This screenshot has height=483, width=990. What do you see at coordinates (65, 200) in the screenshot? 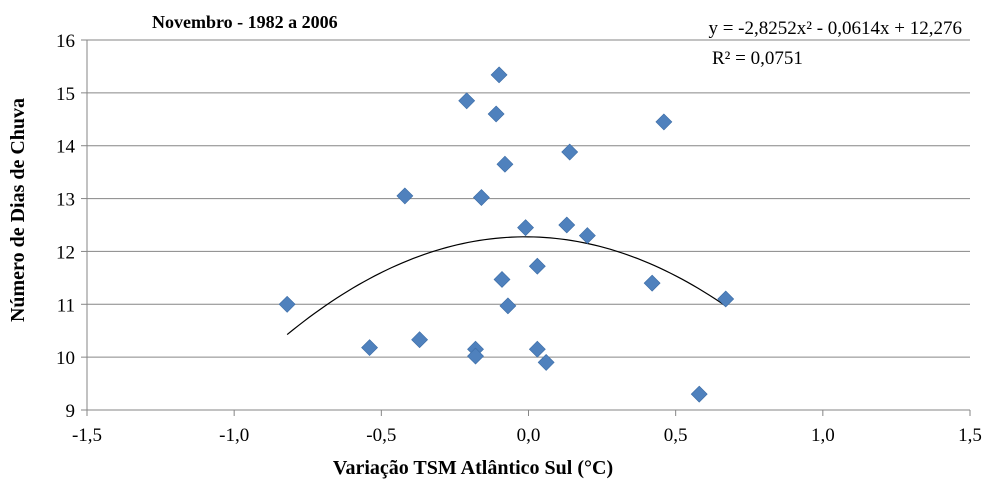
I see `y-tick-label: 13` at bounding box center [65, 200].